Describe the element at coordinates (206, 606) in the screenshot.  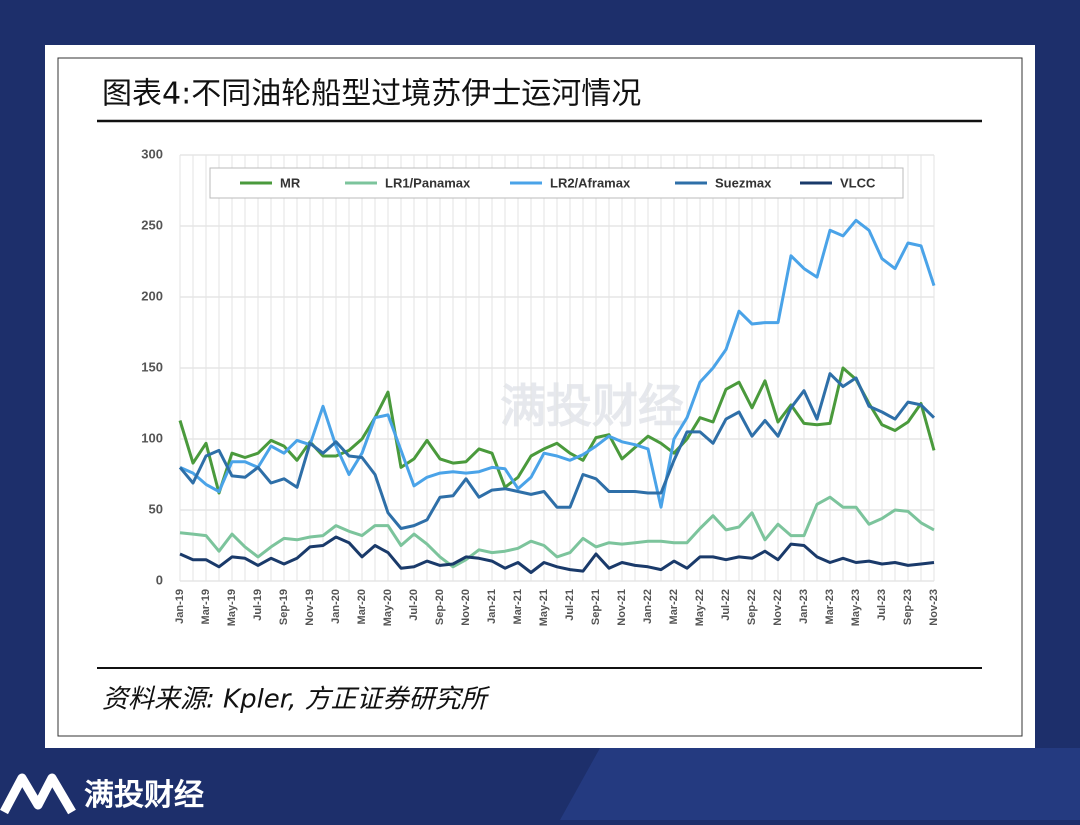
I see `x-tick-label: Mar-19` at that location.